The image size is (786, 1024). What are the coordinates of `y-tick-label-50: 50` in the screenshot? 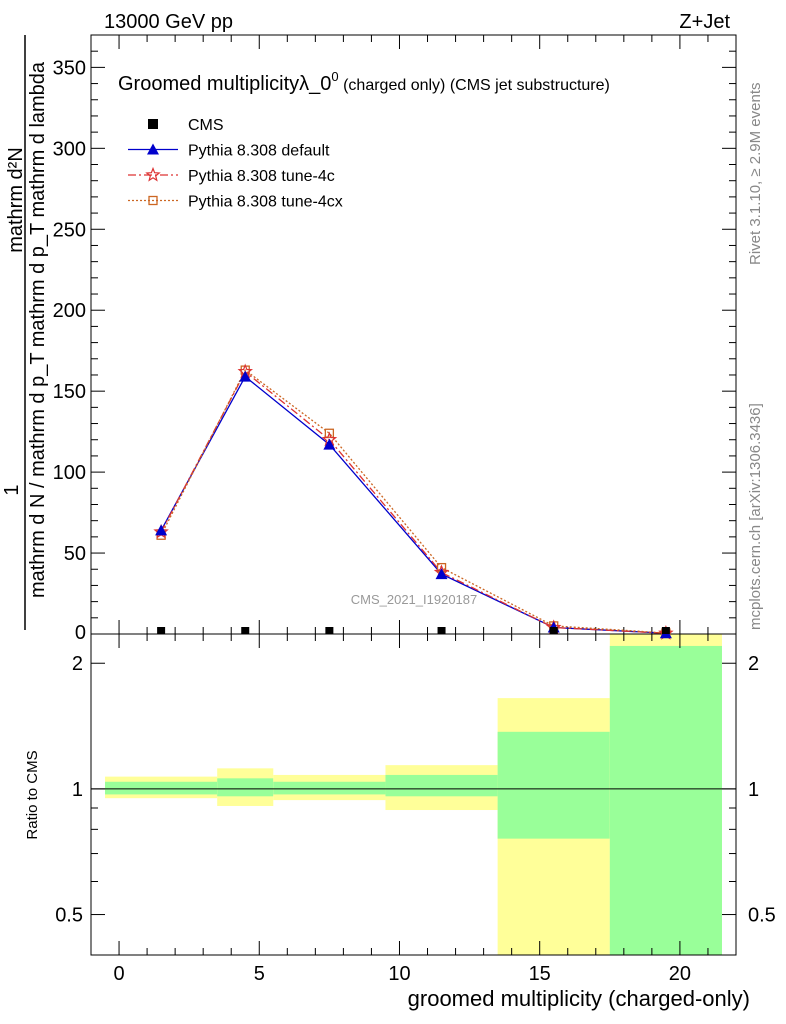 It's located at (75, 554).